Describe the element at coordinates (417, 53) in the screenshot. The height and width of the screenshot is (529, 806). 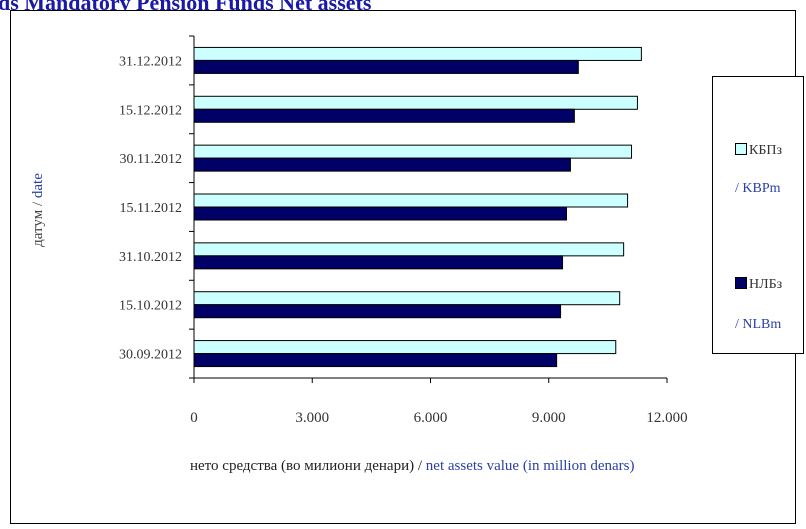
I see `bar-kbpm-31.12.2012` at that location.